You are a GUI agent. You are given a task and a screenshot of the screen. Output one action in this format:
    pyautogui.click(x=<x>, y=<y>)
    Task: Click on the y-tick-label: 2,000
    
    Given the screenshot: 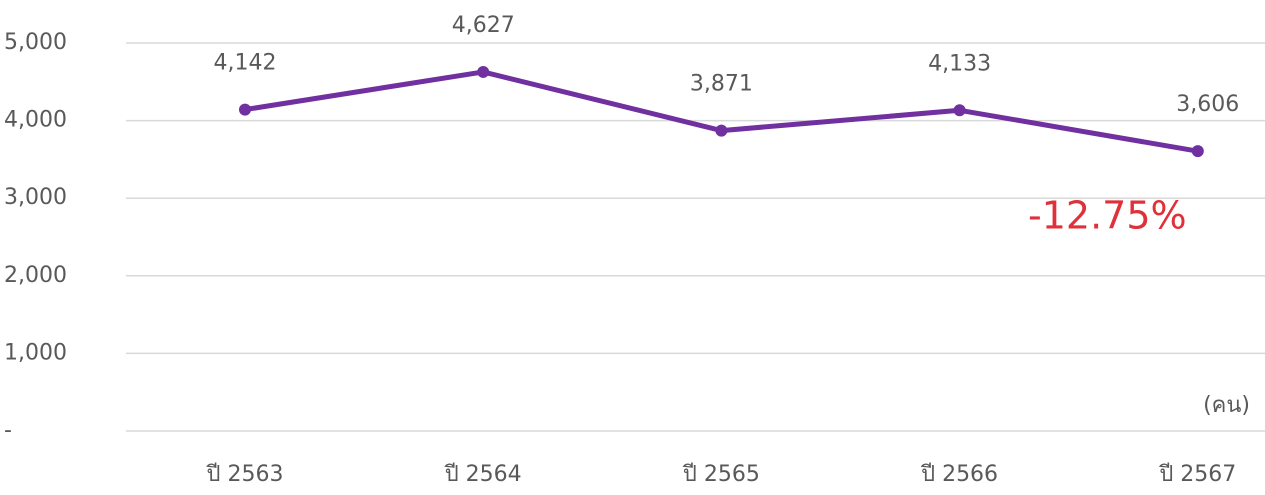 What is the action you would take?
    pyautogui.click(x=35, y=275)
    